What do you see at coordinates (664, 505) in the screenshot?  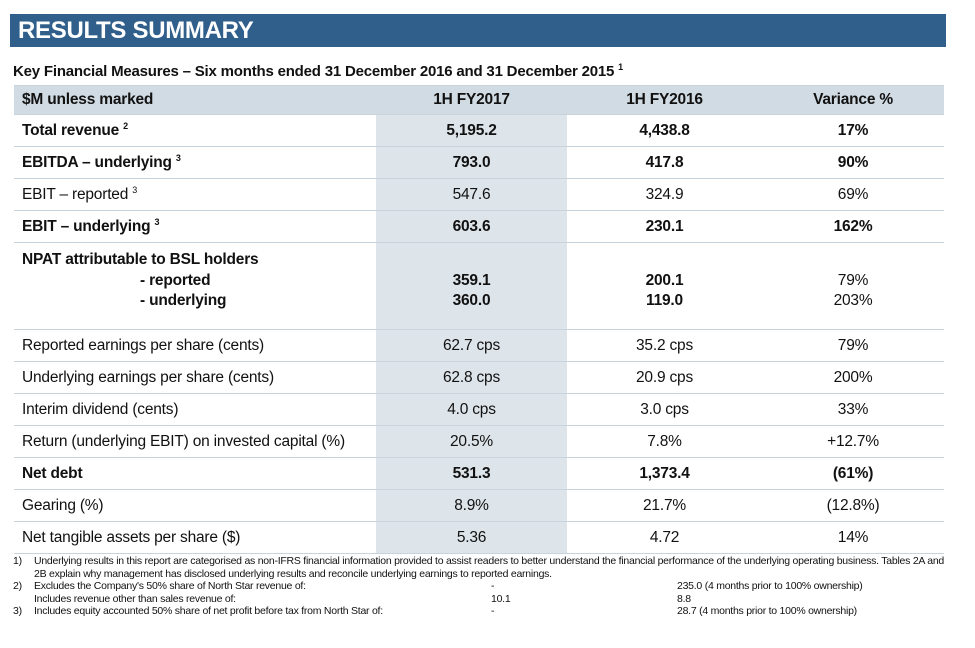 I see `cell-1h-fy2016: 21.7%` at bounding box center [664, 505].